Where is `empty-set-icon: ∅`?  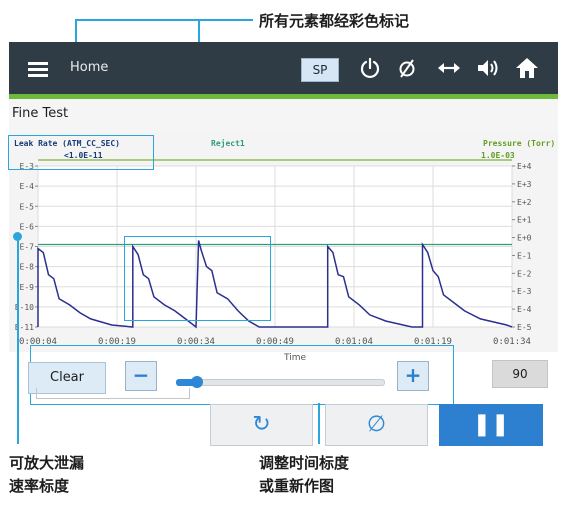
empty-set-icon: ∅ is located at coordinates (376, 424).